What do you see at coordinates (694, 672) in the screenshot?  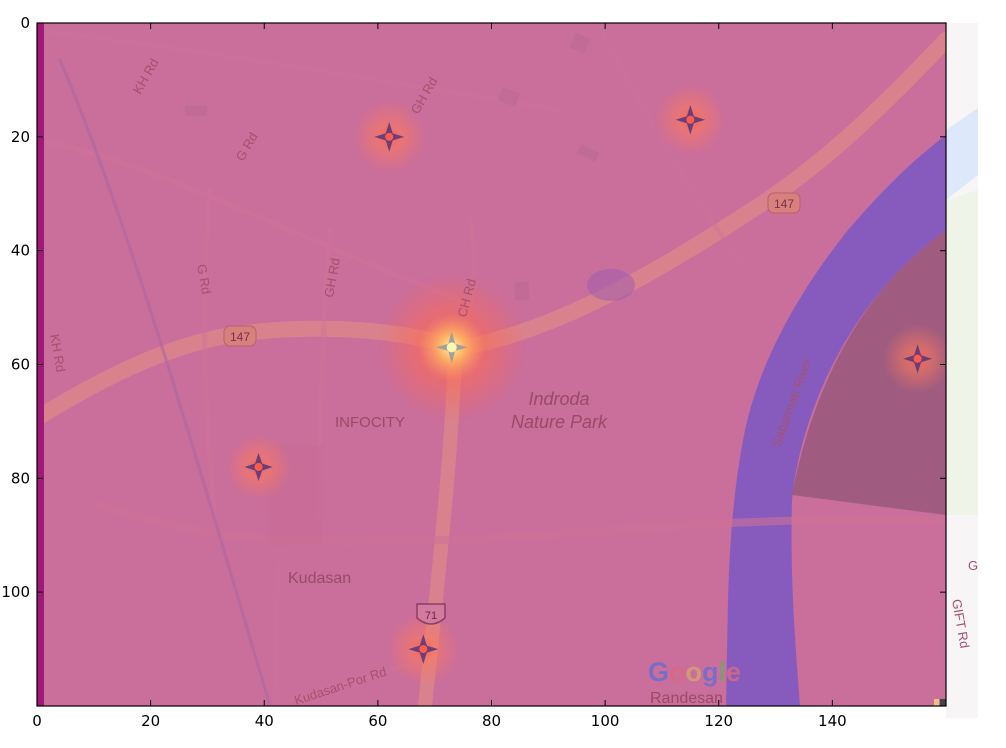 I see `google-logo: Google` at bounding box center [694, 672].